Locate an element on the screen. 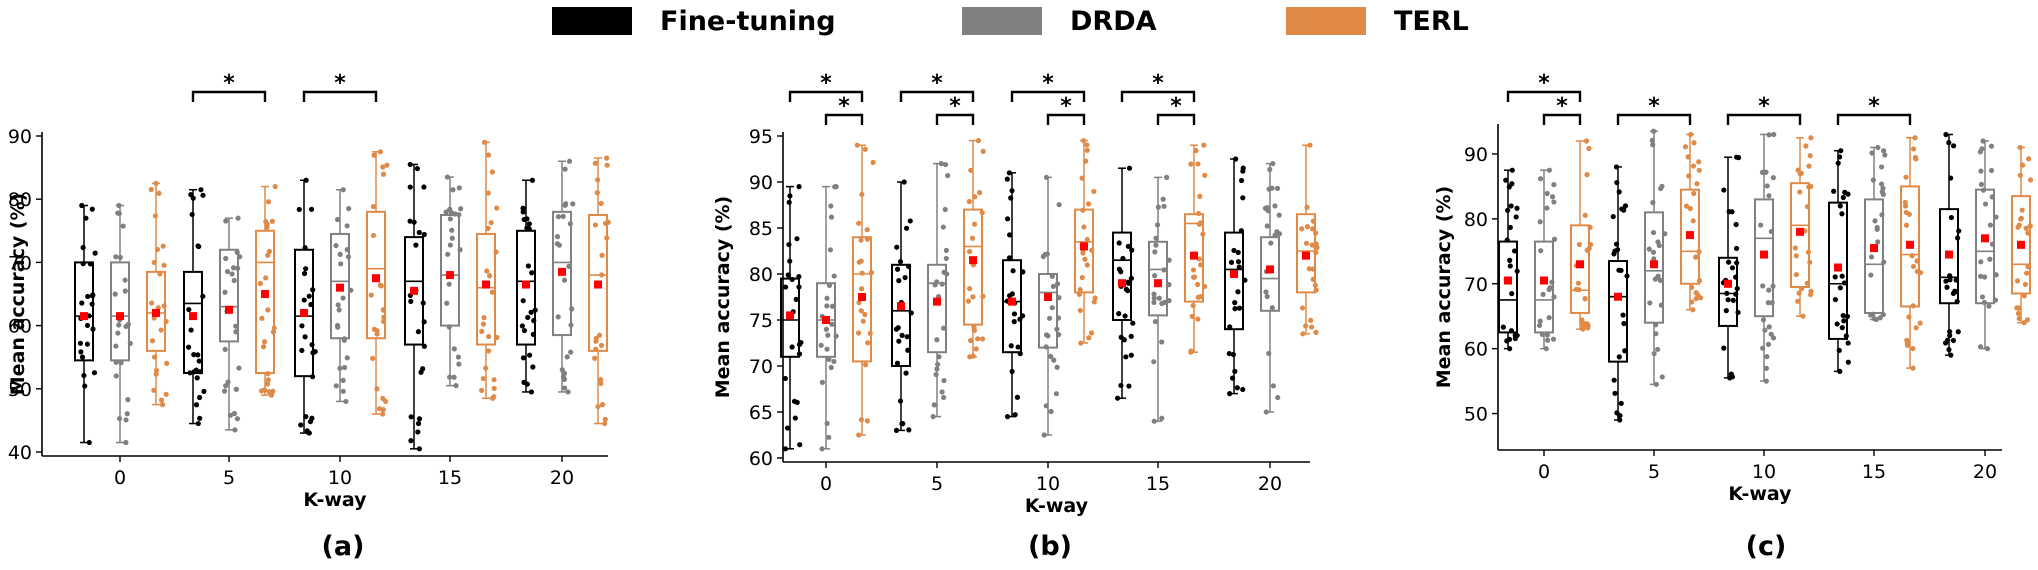 The image size is (2038, 570). box-drda is located at coordinates (939, 290).